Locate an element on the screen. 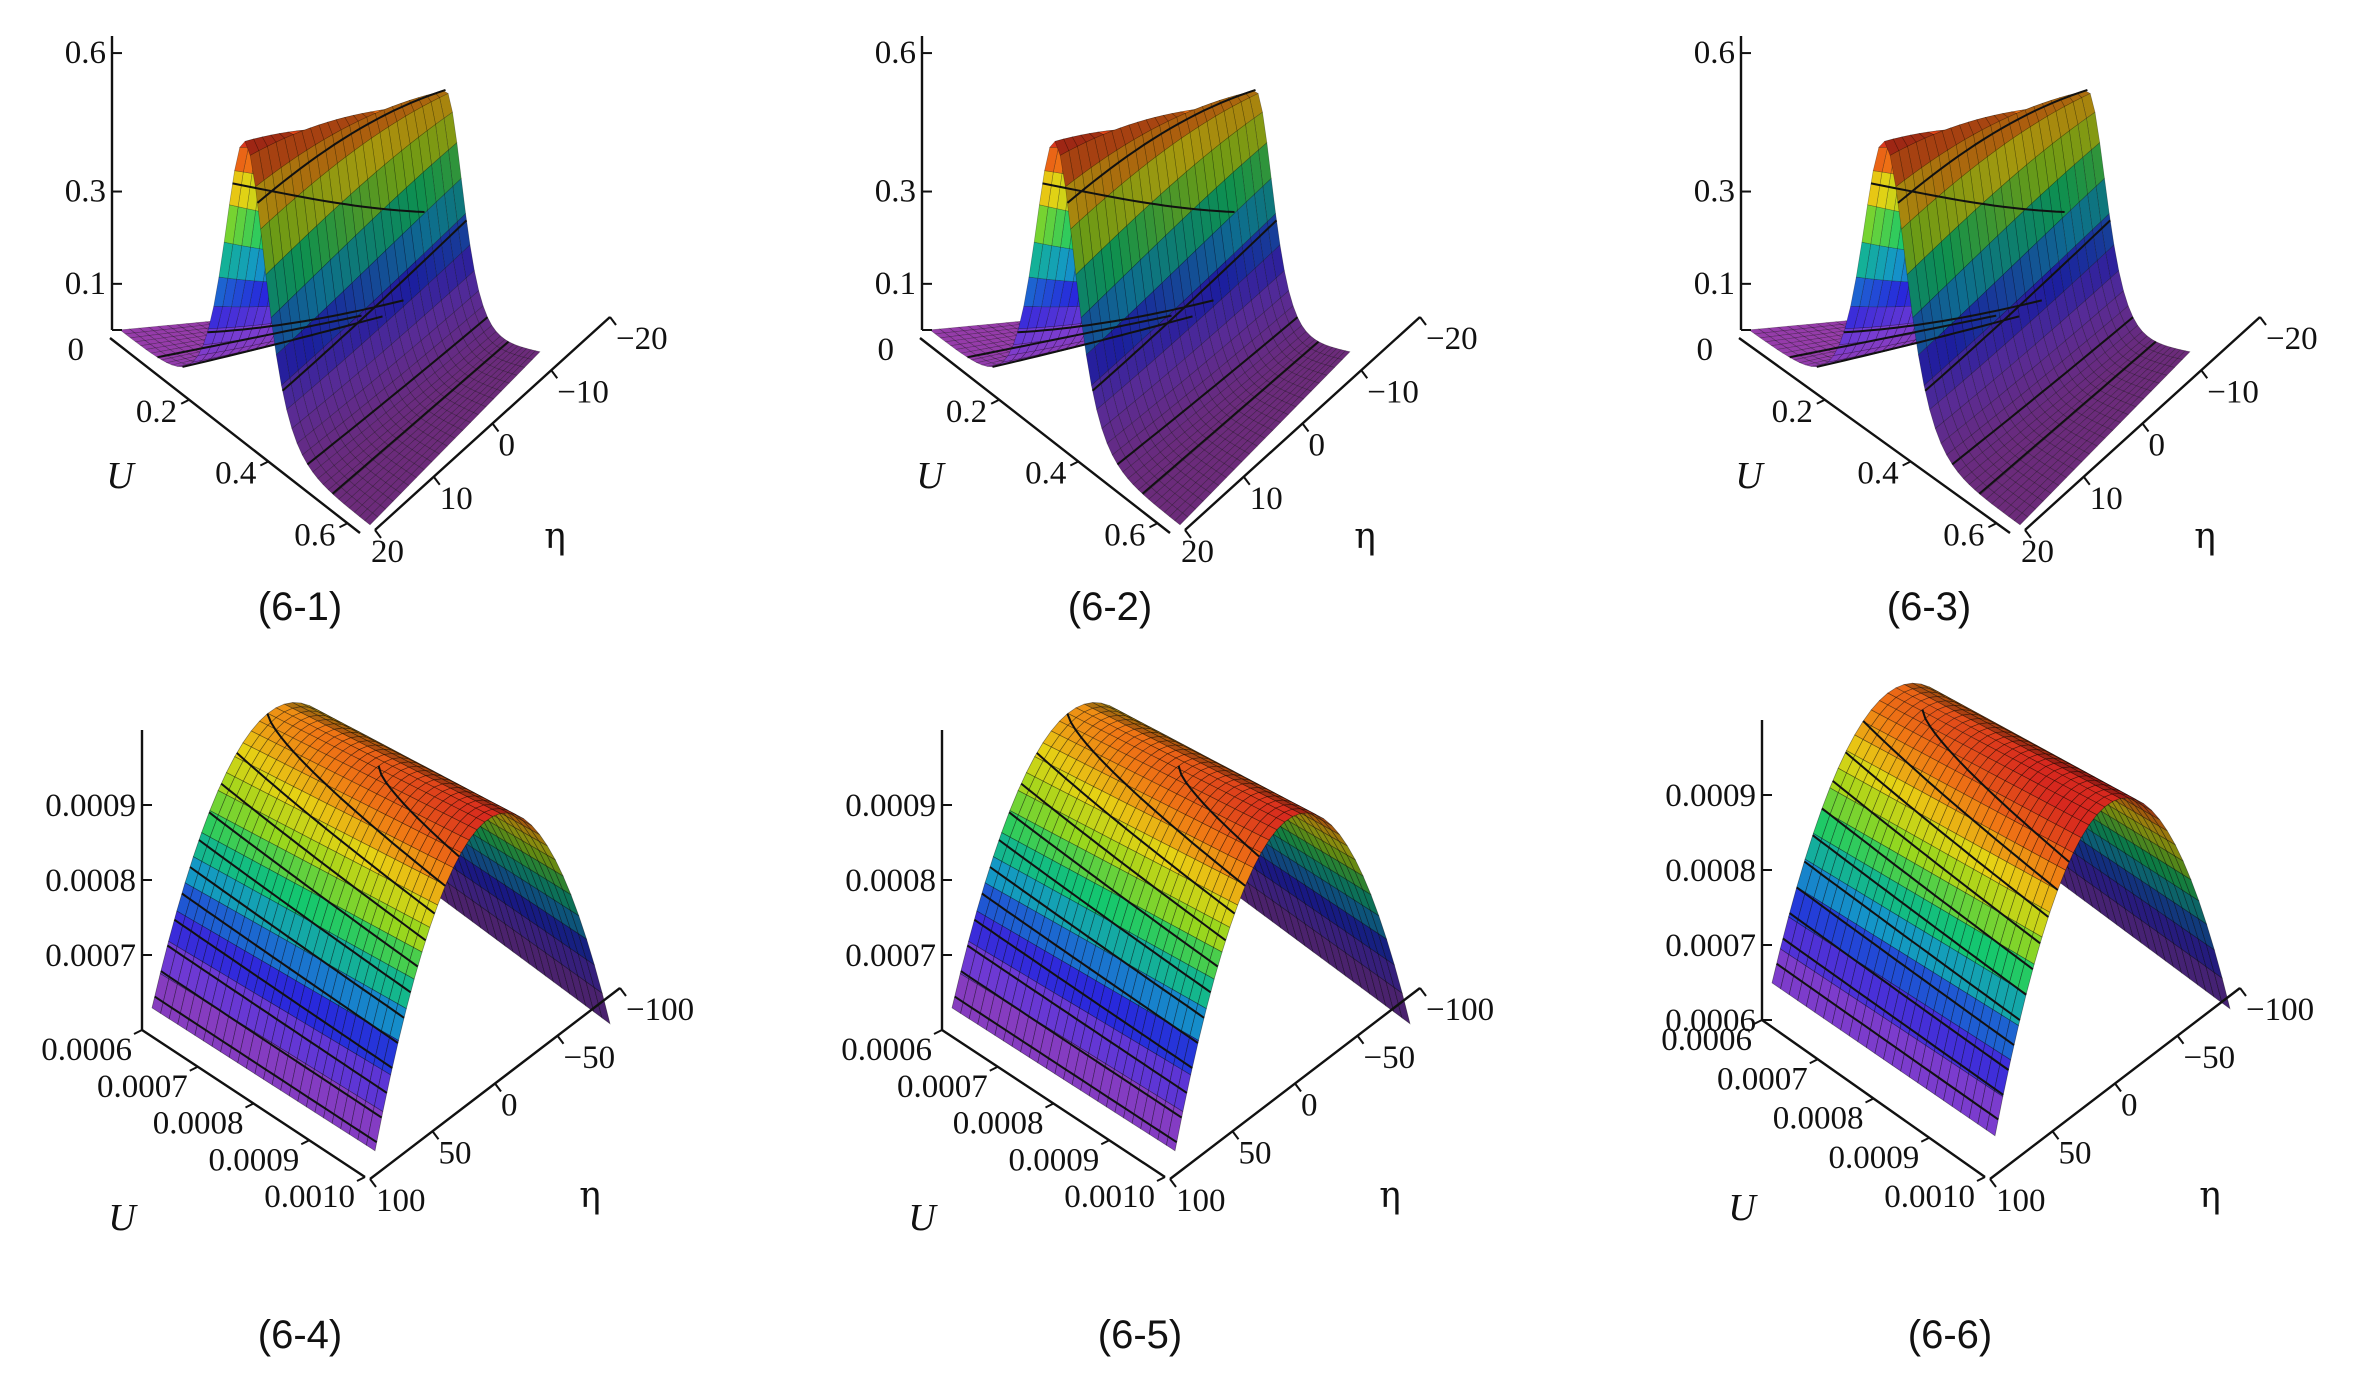 The height and width of the screenshot is (1380, 2372). panel-caption: (6-5) is located at coordinates (1140, 1335).